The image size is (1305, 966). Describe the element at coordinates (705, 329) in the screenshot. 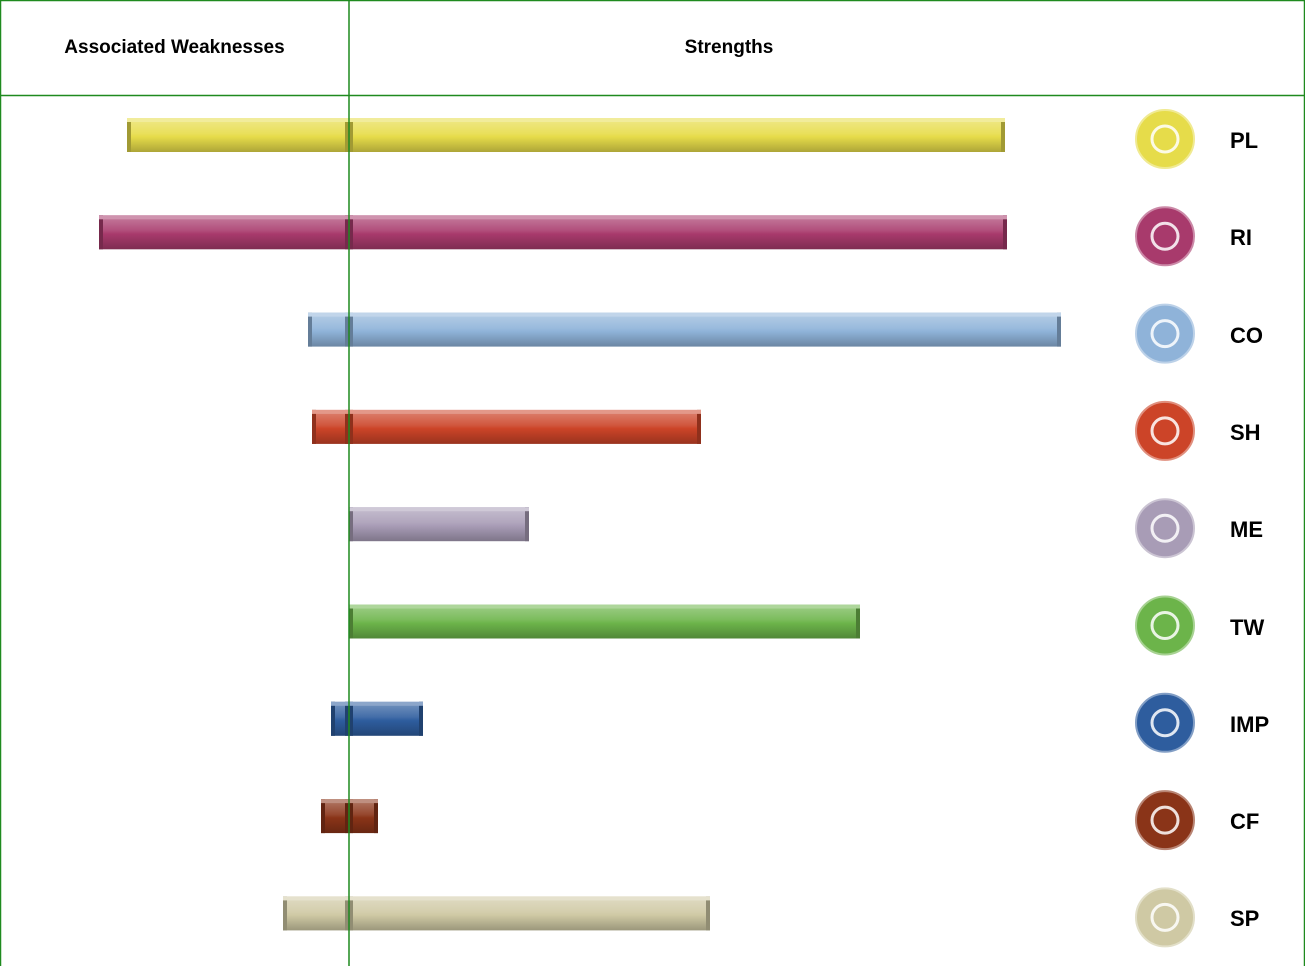

I see `strength-bar-co` at that location.